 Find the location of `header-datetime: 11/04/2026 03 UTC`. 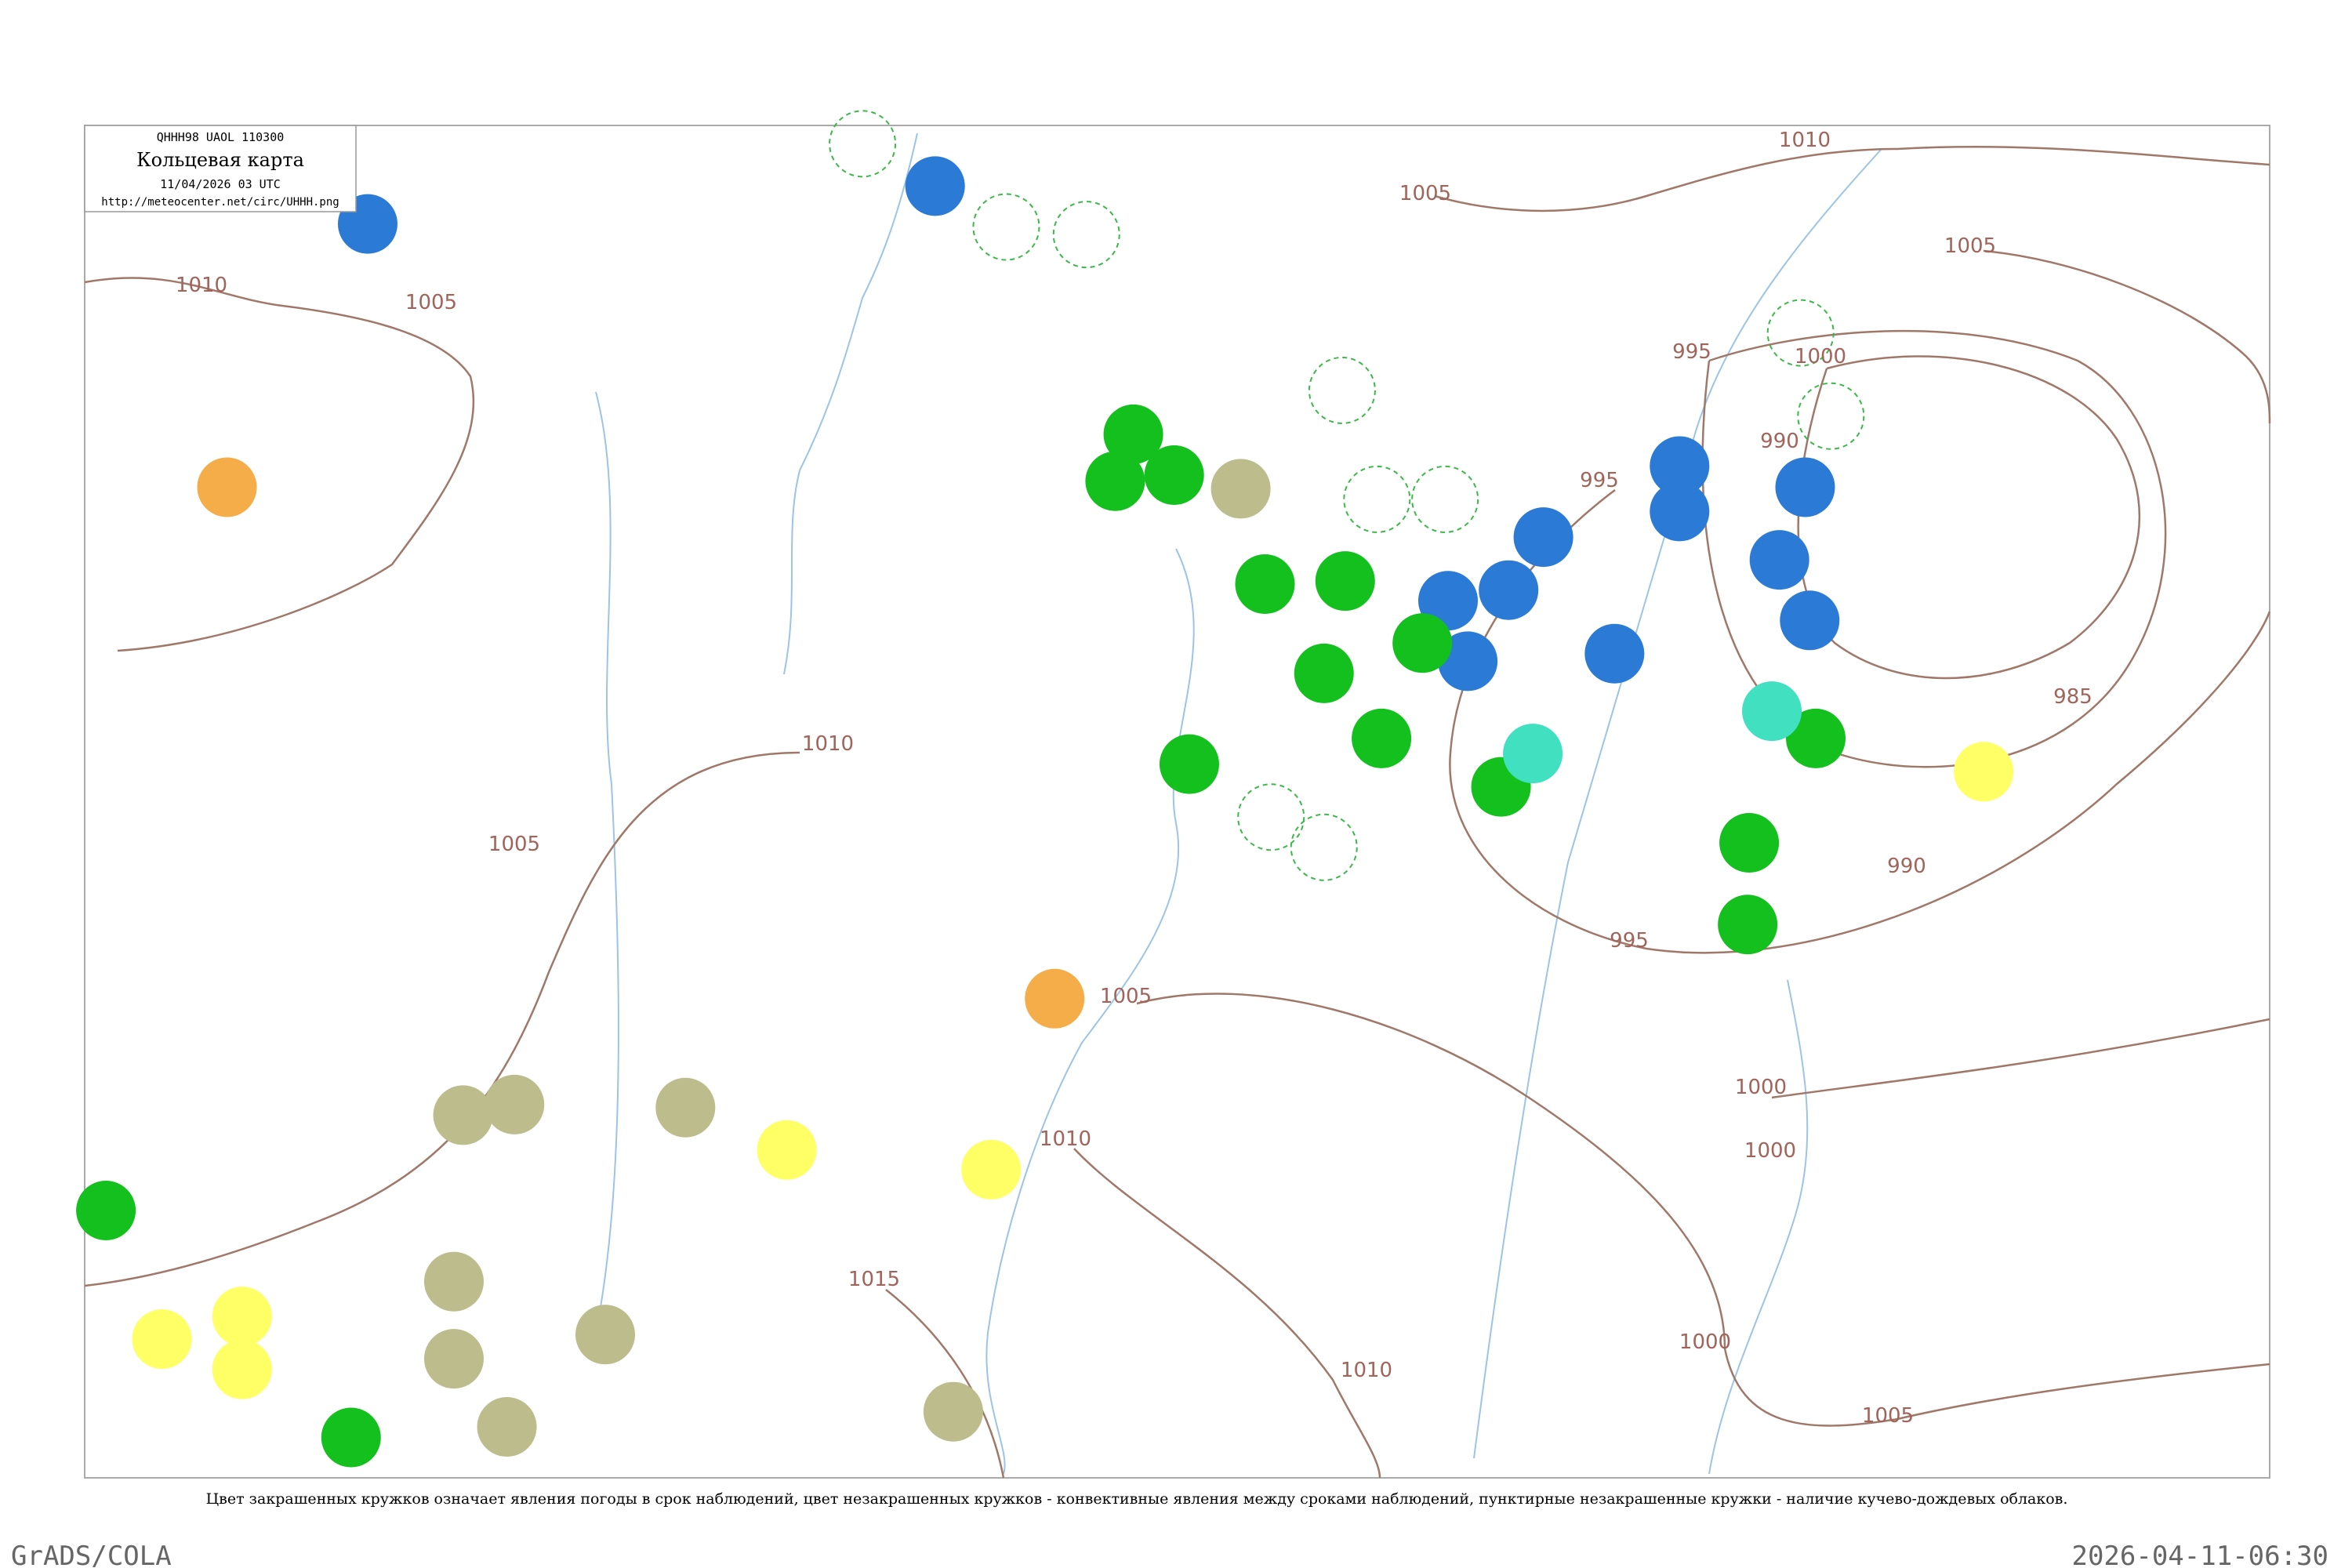

header-datetime: 11/04/2026 03 UTC is located at coordinates (220, 184).